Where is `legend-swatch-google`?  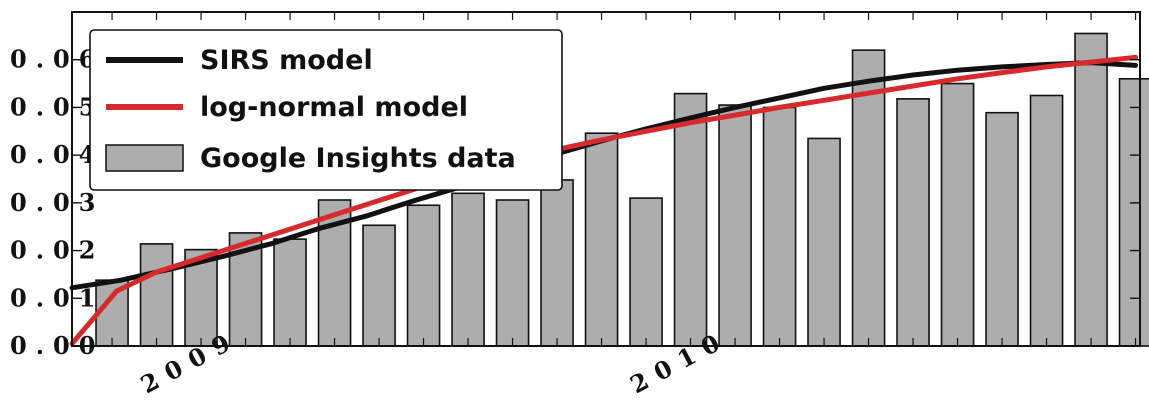 legend-swatch-google is located at coordinates (144, 158).